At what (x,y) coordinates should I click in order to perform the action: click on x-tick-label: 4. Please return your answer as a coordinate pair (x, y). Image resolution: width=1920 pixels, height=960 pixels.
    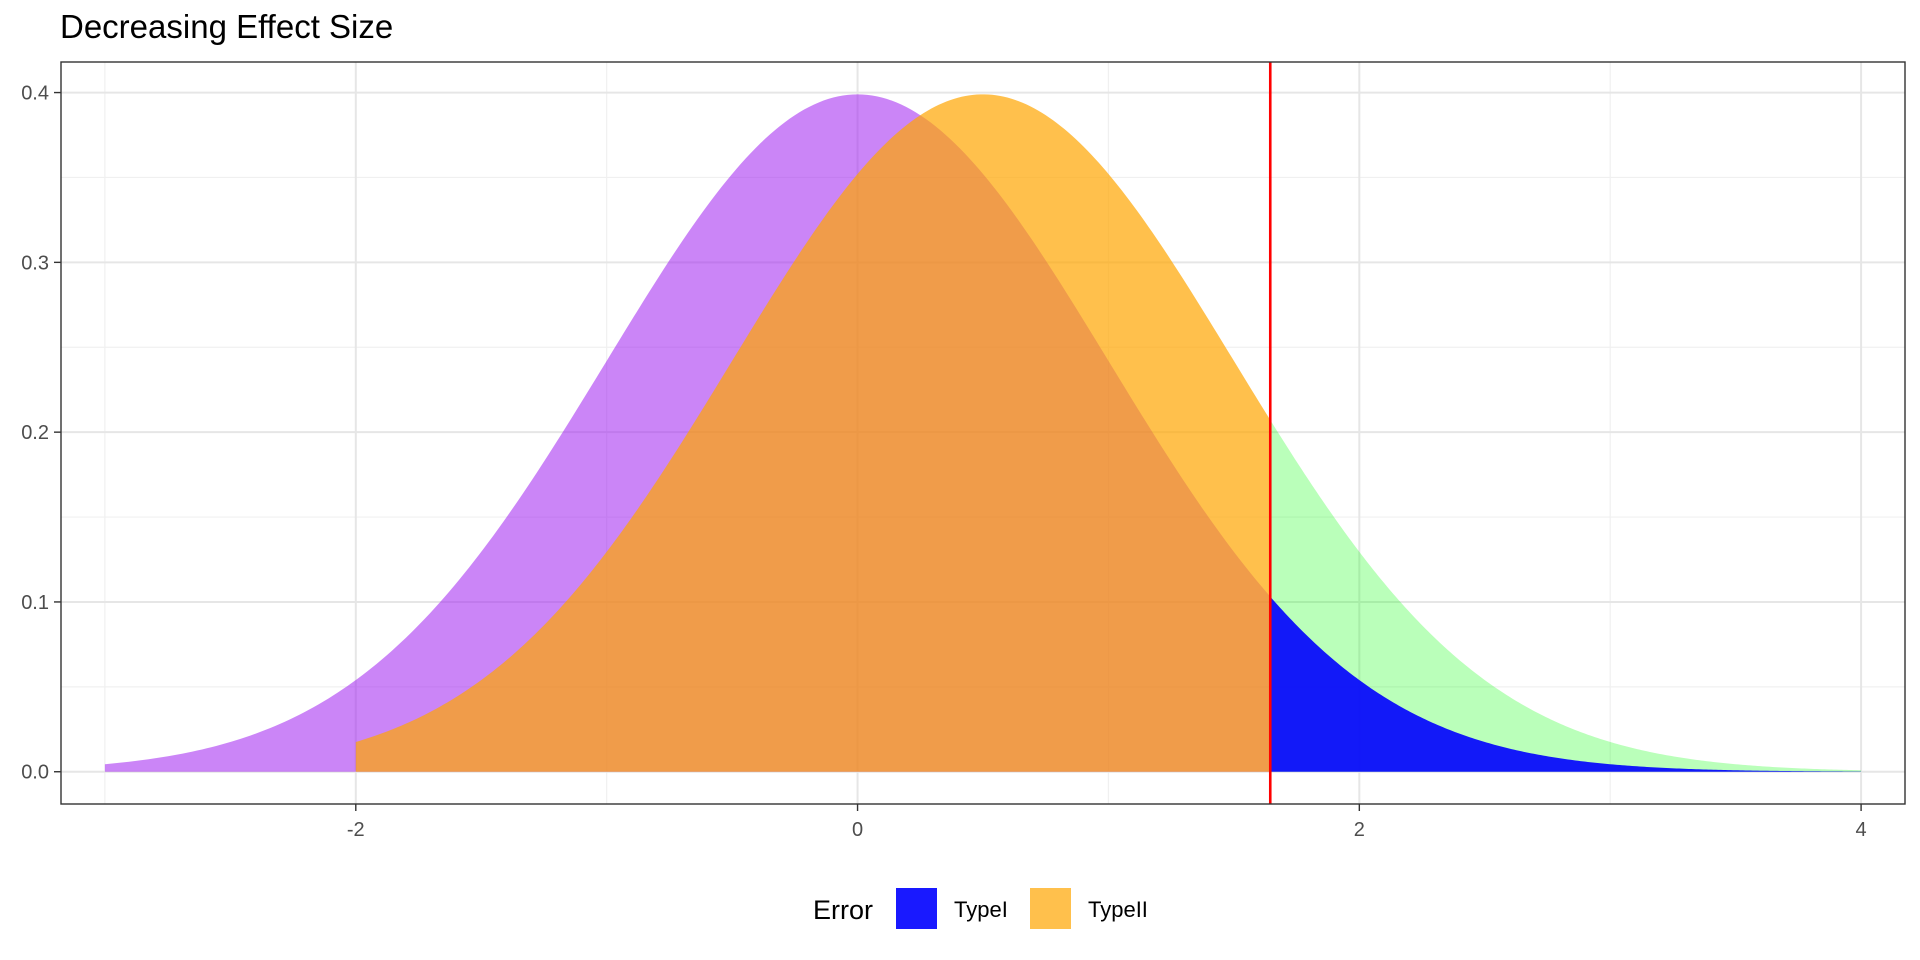
    Looking at the image, I should click on (1861, 830).